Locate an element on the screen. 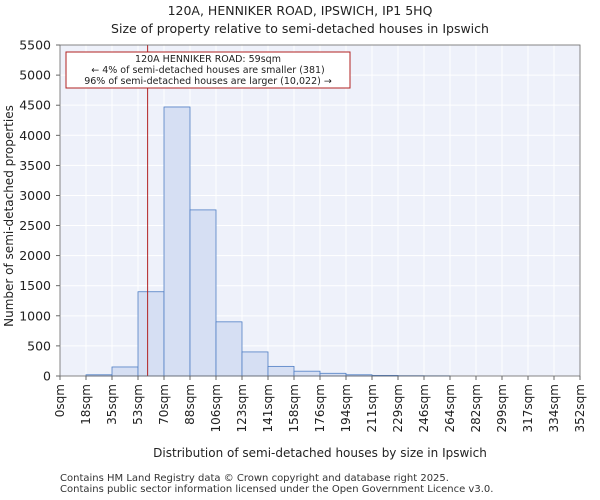  y-tick-label: 0 is located at coordinates (47, 376).